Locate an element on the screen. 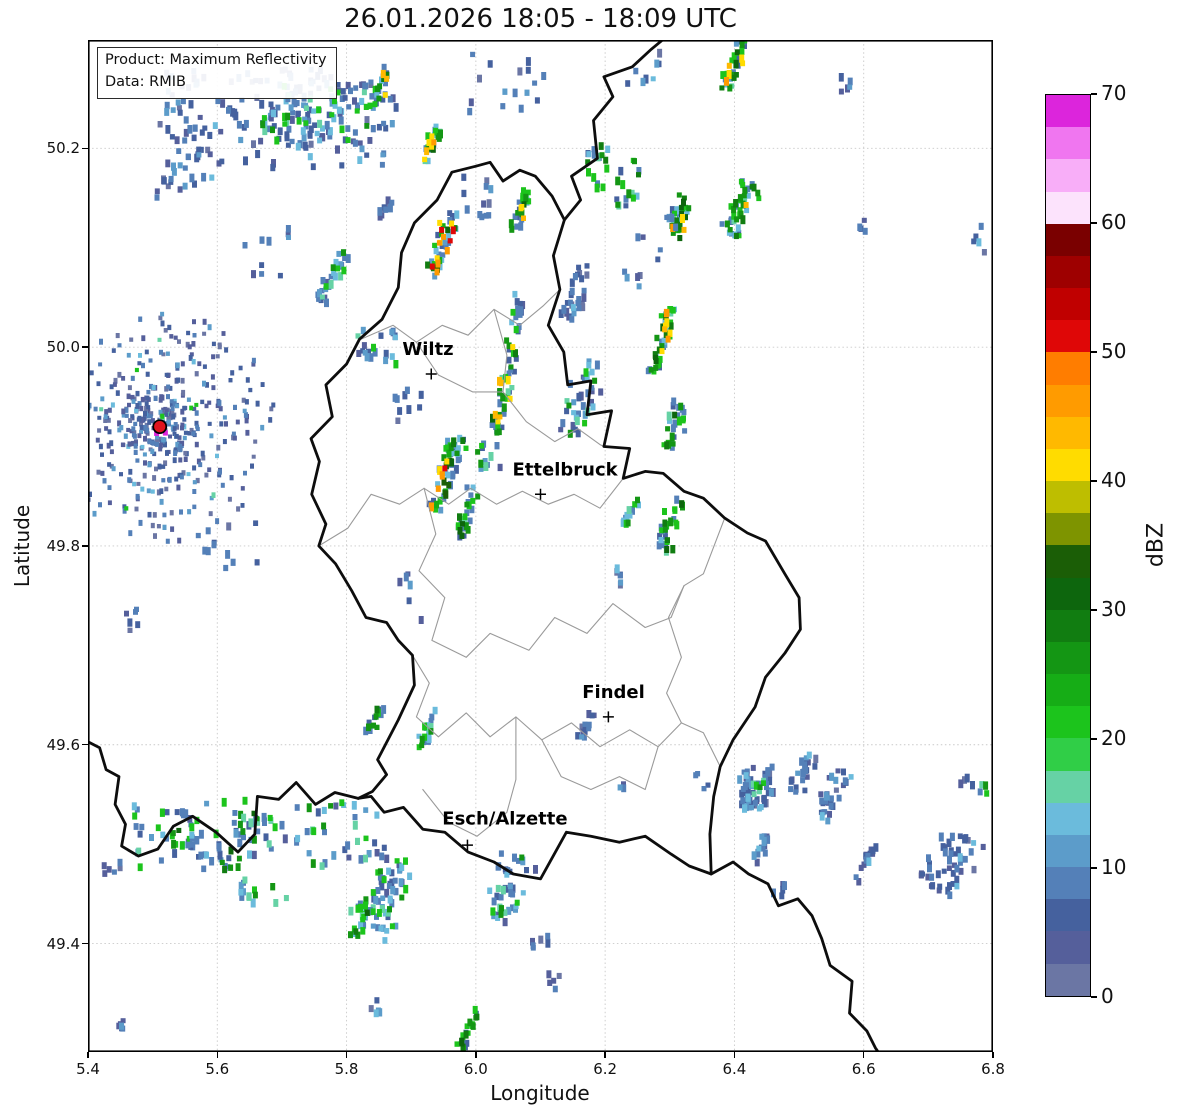 The width and height of the screenshot is (1179, 1117). y-axis-tick-label: 49.4 is located at coordinates (63, 943).